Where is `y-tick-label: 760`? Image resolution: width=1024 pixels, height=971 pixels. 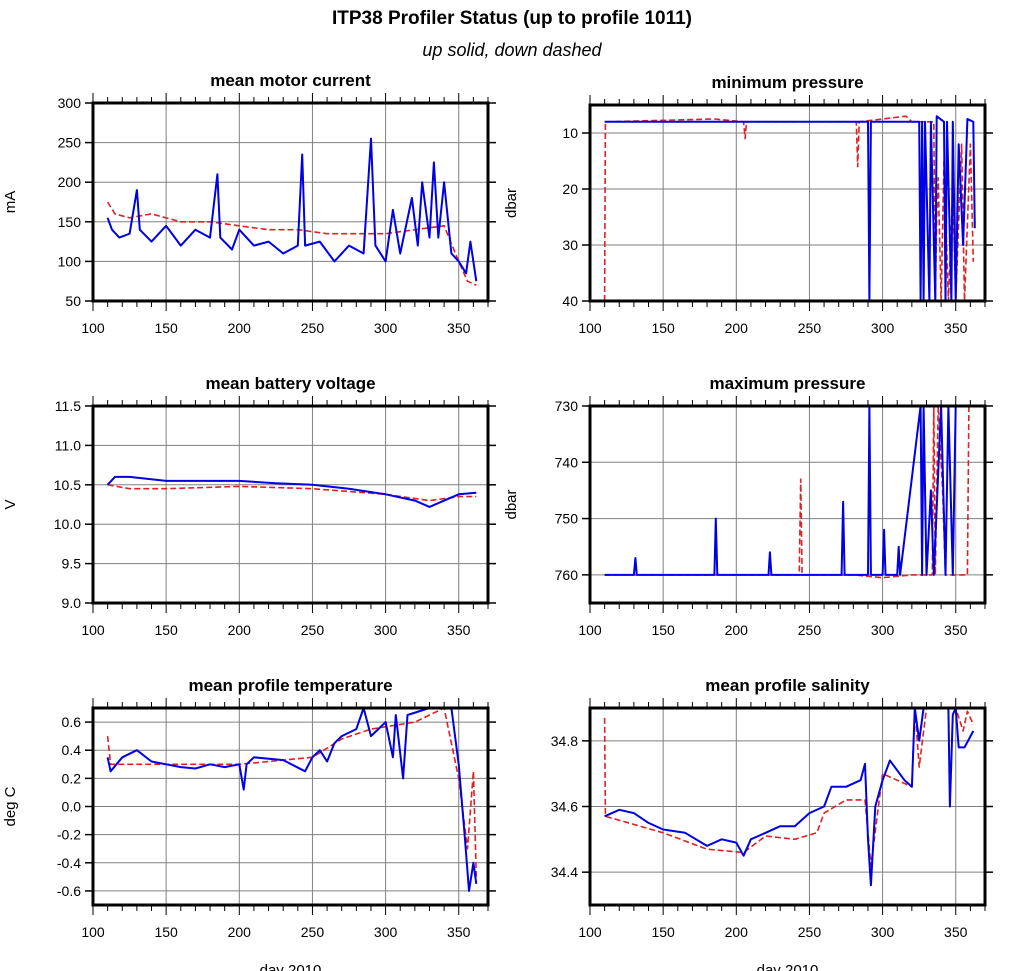 y-tick-label: 760 is located at coordinates (567, 575).